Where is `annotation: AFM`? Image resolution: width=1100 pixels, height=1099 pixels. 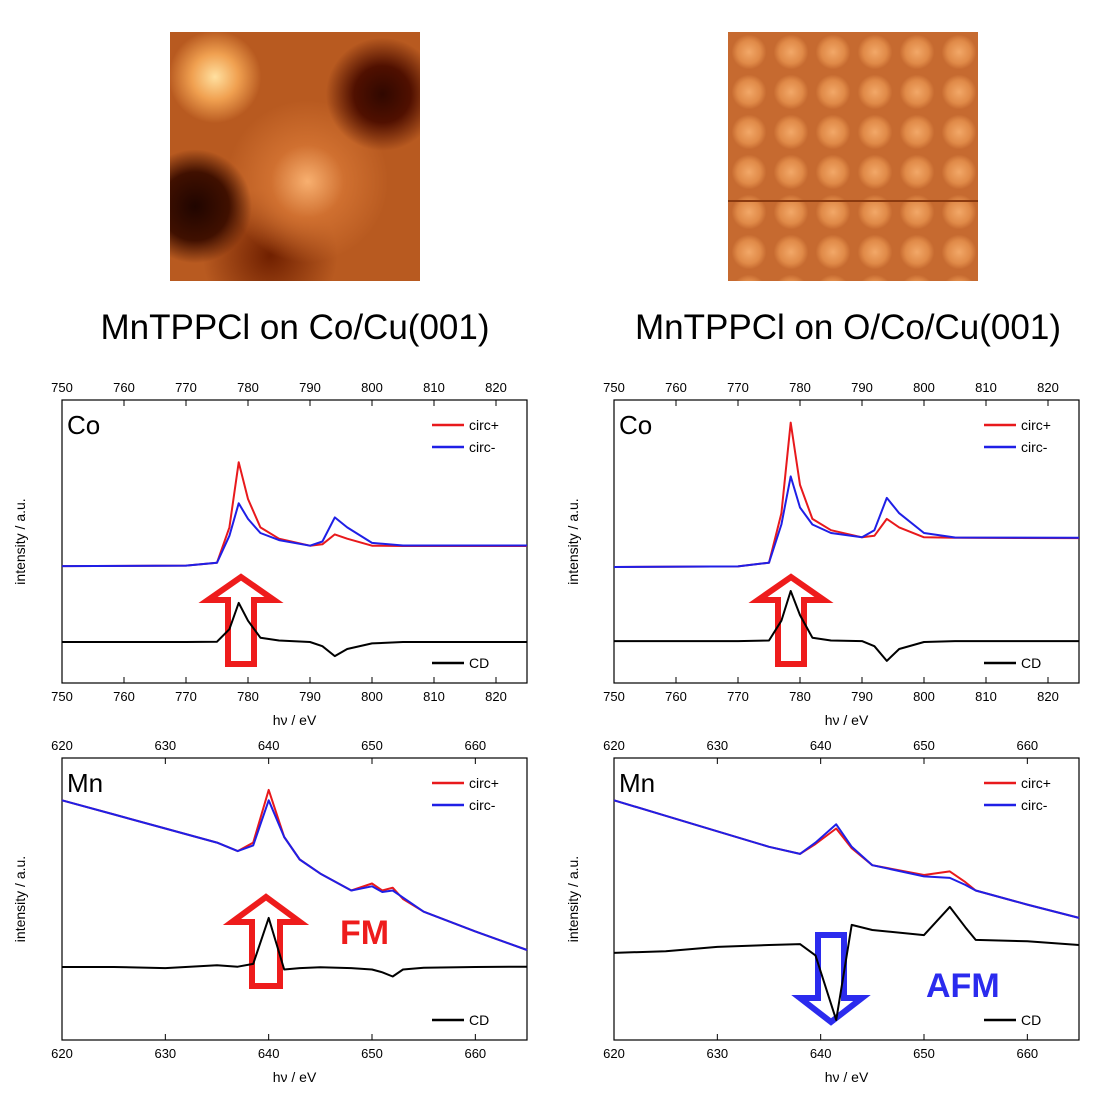
annotation: AFM is located at coordinates (963, 986).